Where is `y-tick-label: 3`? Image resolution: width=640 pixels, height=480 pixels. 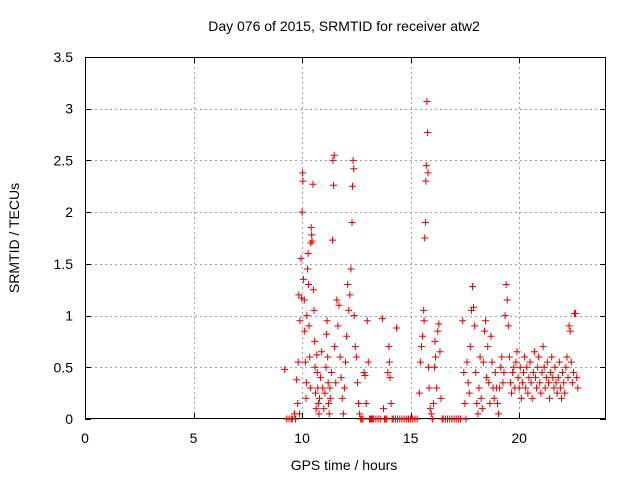 y-tick-label: 3 is located at coordinates (69, 109).